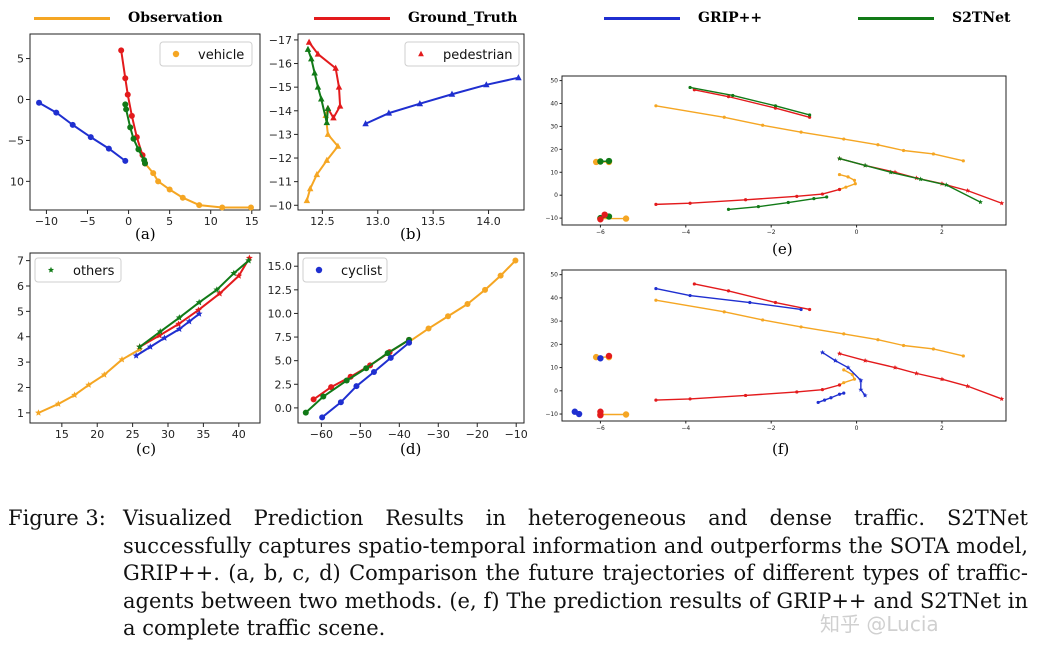 The image size is (1039, 669). What do you see at coordinates (280, 266) in the screenshot?
I see `y-tick-label-d: 15.0` at bounding box center [280, 266].